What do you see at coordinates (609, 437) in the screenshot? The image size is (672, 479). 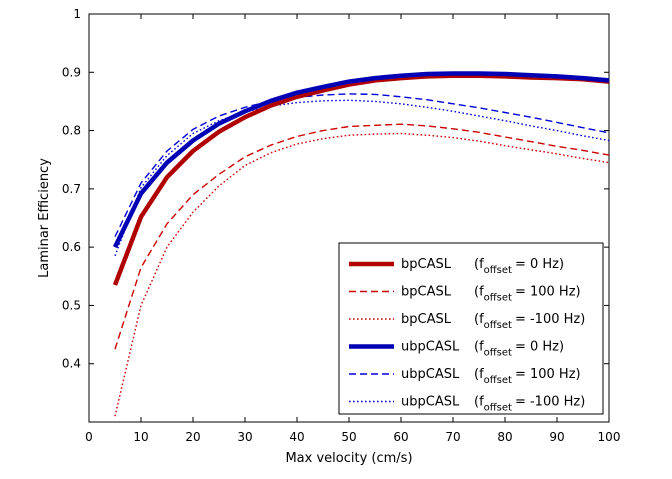 I see `x-tick-label: 100` at bounding box center [609, 437].